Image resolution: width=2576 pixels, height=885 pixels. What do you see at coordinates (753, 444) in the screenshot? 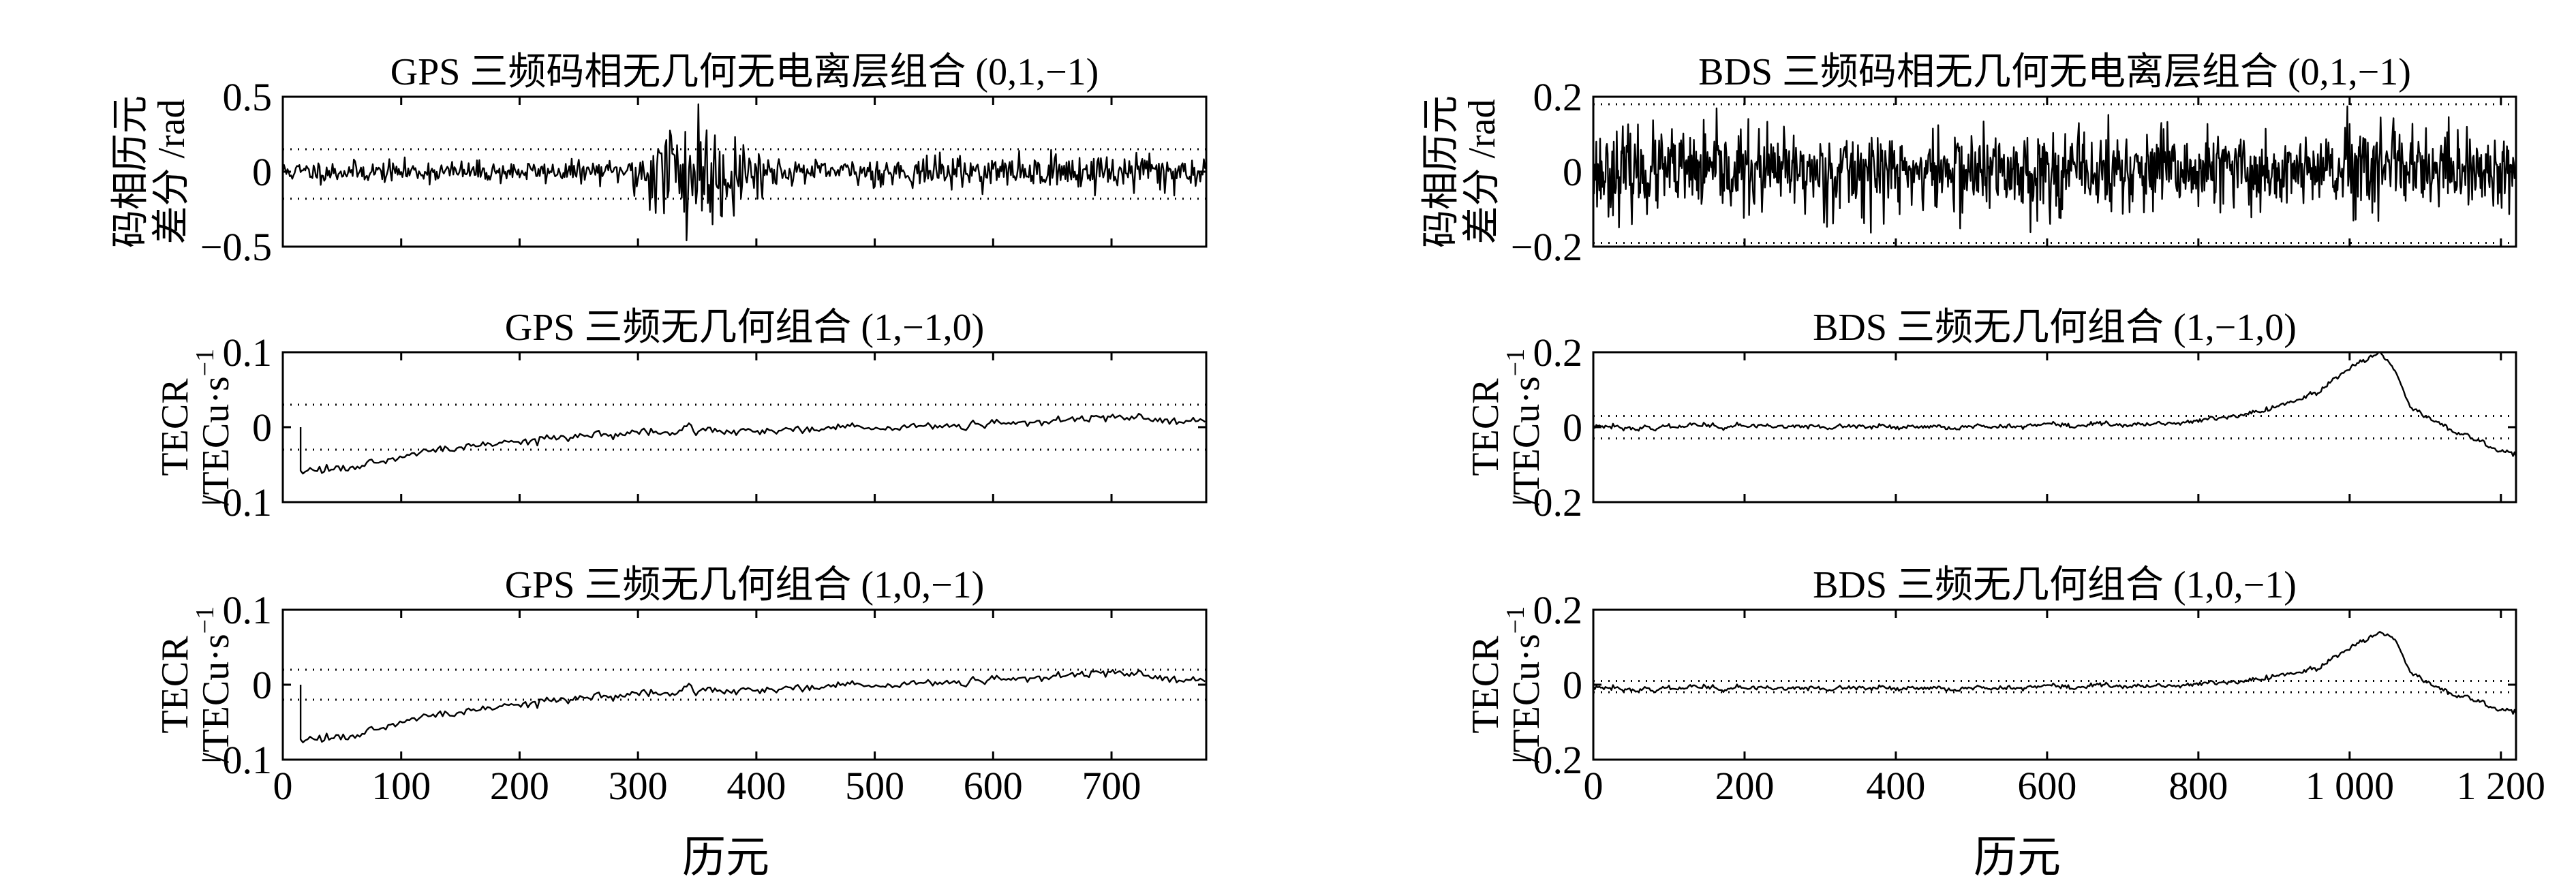
I see `gps-gf-1-10-series-line` at bounding box center [753, 444].